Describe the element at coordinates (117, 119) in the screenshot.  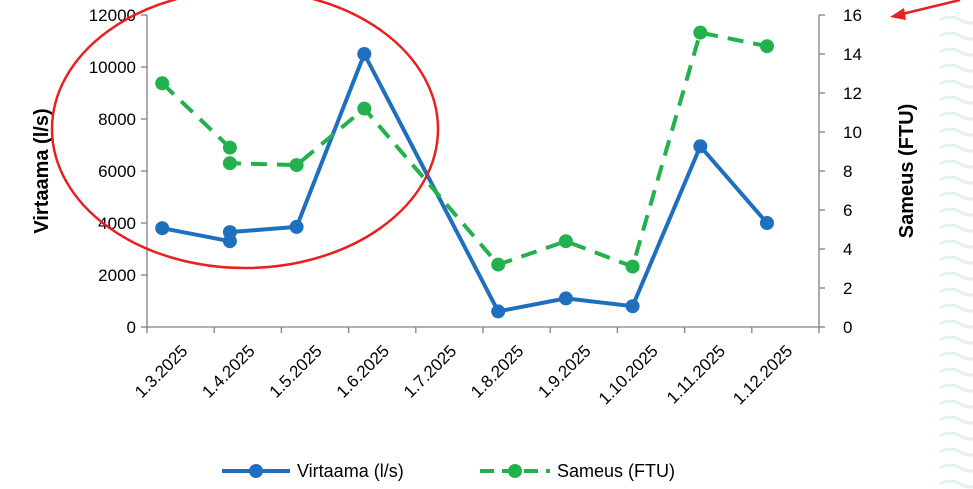
I see `y-tick-label: 8000` at that location.